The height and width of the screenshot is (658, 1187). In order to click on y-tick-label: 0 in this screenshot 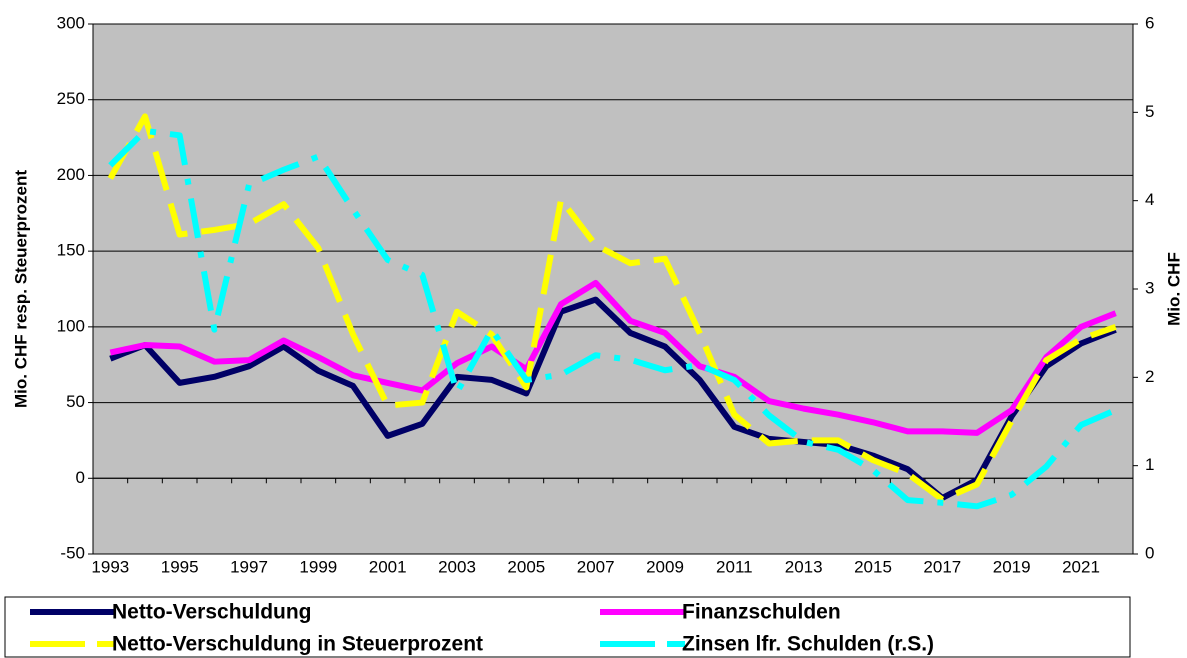, I will do `click(80, 477)`.